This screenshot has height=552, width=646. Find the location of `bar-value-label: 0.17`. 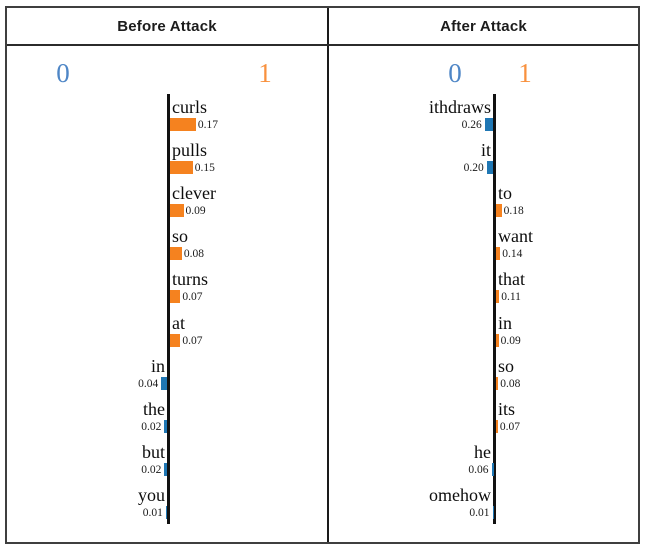

bar-value-label: 0.17 is located at coordinates (208, 125).